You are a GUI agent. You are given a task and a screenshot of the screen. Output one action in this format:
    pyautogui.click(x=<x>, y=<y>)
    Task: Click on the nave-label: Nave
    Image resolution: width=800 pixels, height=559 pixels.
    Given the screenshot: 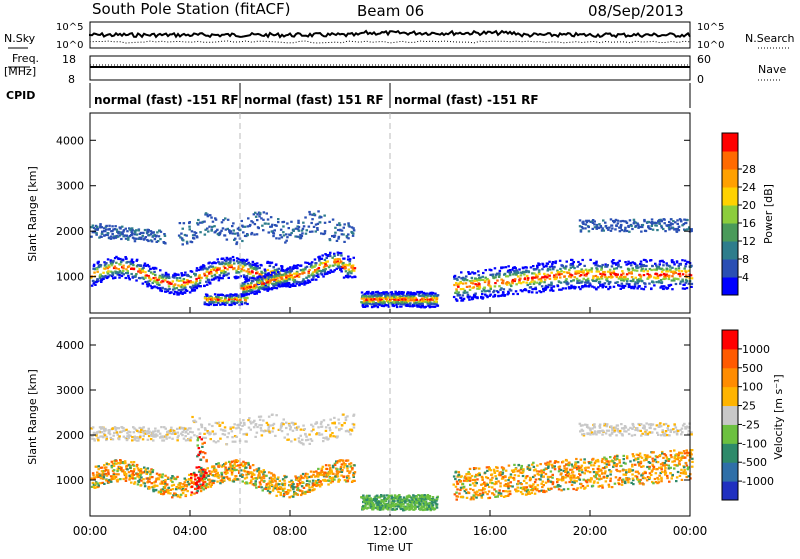 What is the action you would take?
    pyautogui.click(x=772, y=69)
    